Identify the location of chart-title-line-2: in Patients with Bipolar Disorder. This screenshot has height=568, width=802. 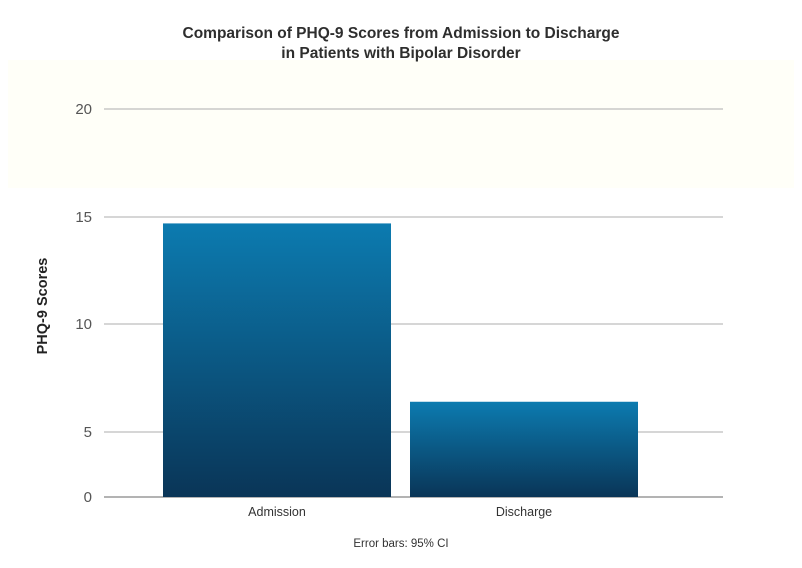
(401, 53).